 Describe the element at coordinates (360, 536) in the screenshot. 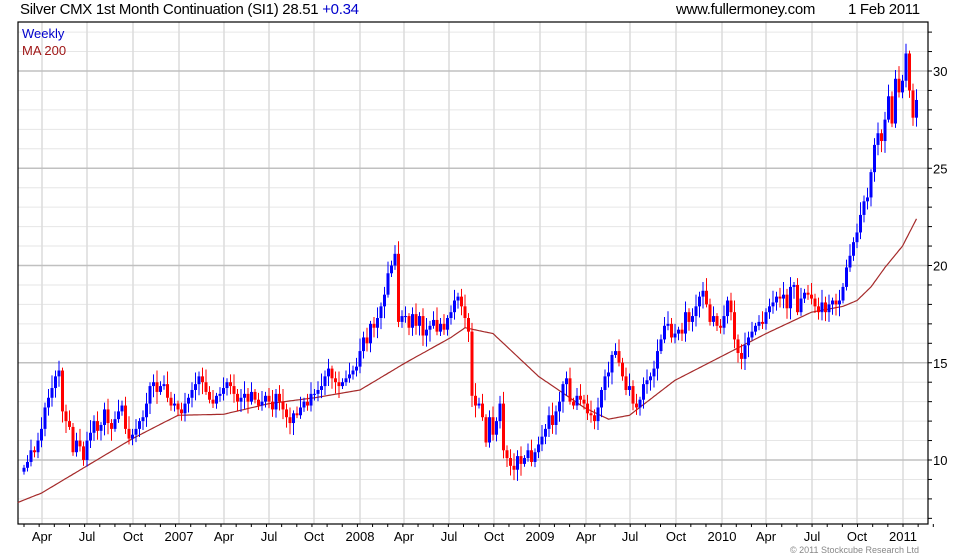

I see `x-tick-label: 2008` at that location.